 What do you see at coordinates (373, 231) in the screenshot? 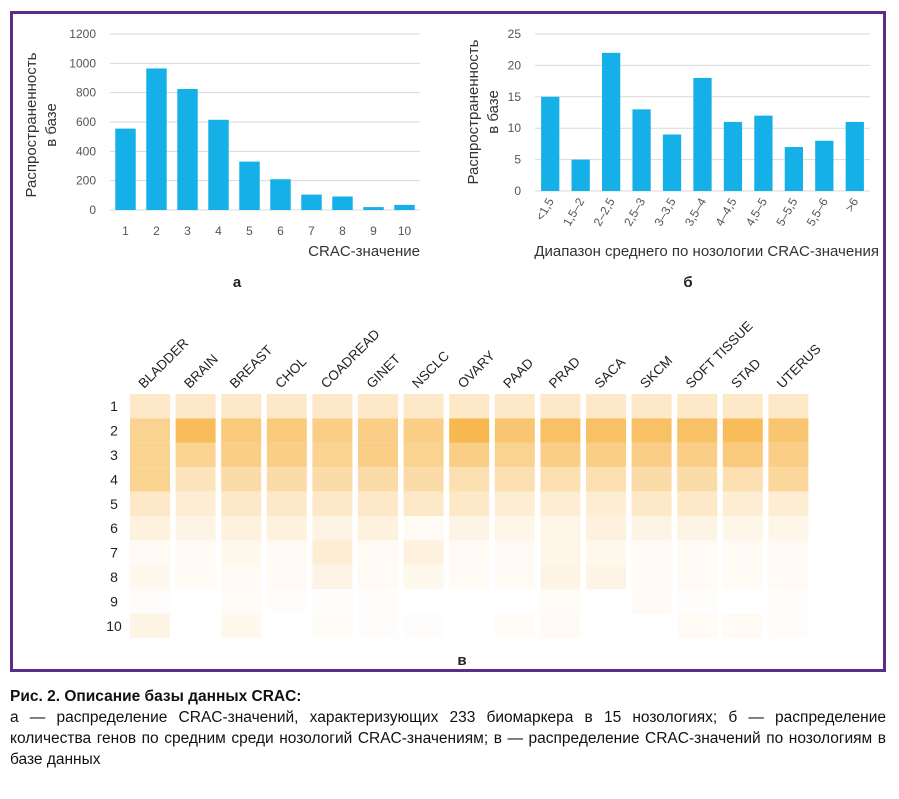
I see `x-tick-label: 9` at bounding box center [373, 231].